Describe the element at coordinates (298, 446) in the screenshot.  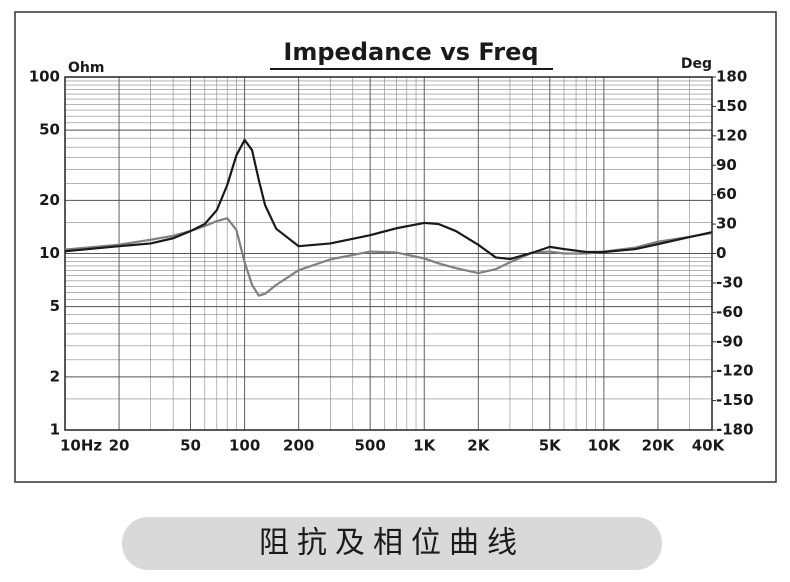
I see `x-tick-label: 200` at that location.